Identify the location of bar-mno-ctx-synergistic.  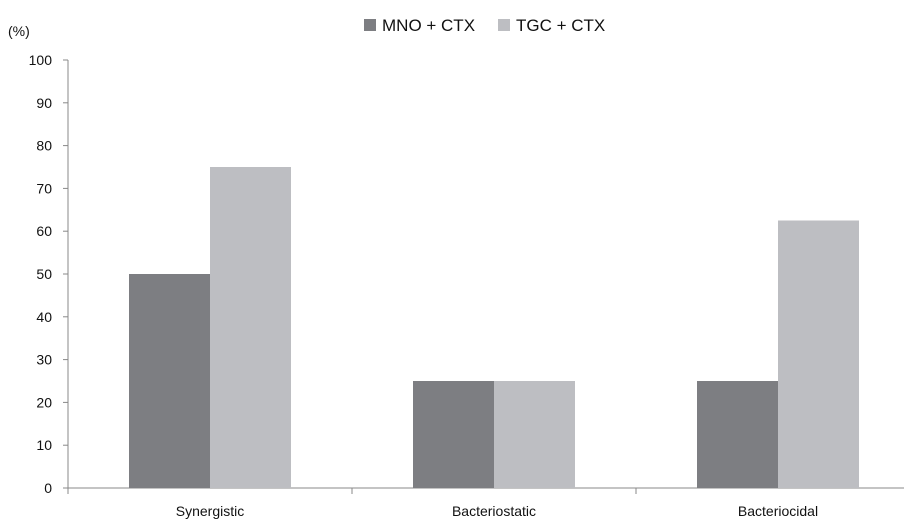
(169, 381).